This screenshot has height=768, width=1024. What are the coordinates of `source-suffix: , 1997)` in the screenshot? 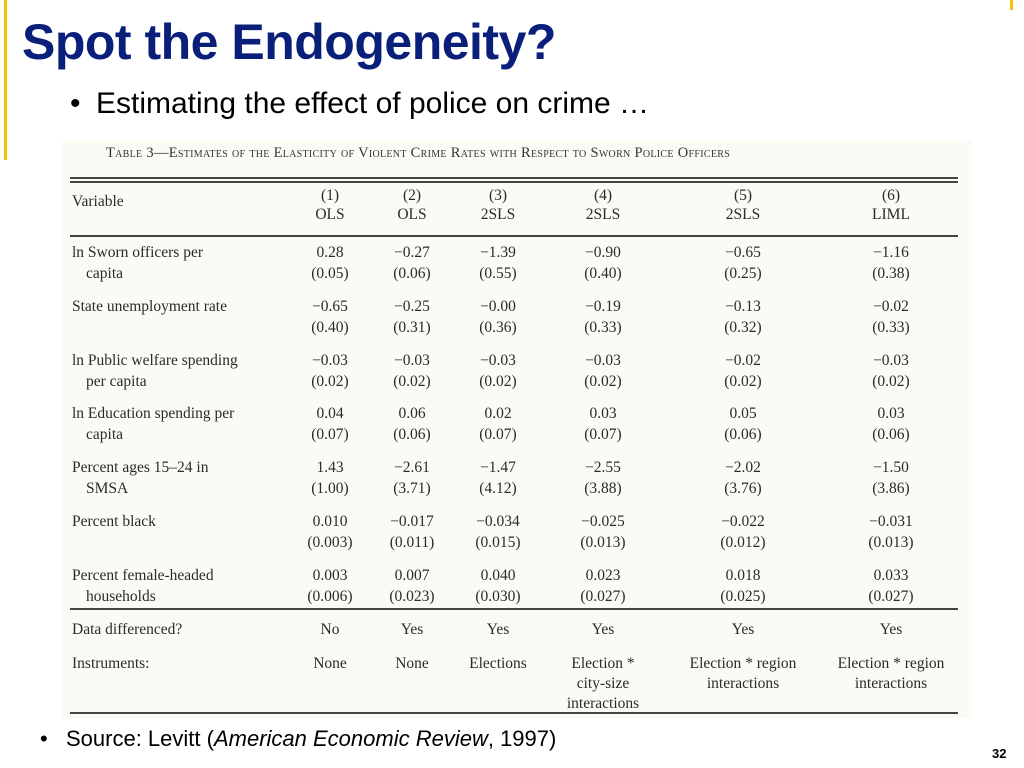 It's located at (522, 738).